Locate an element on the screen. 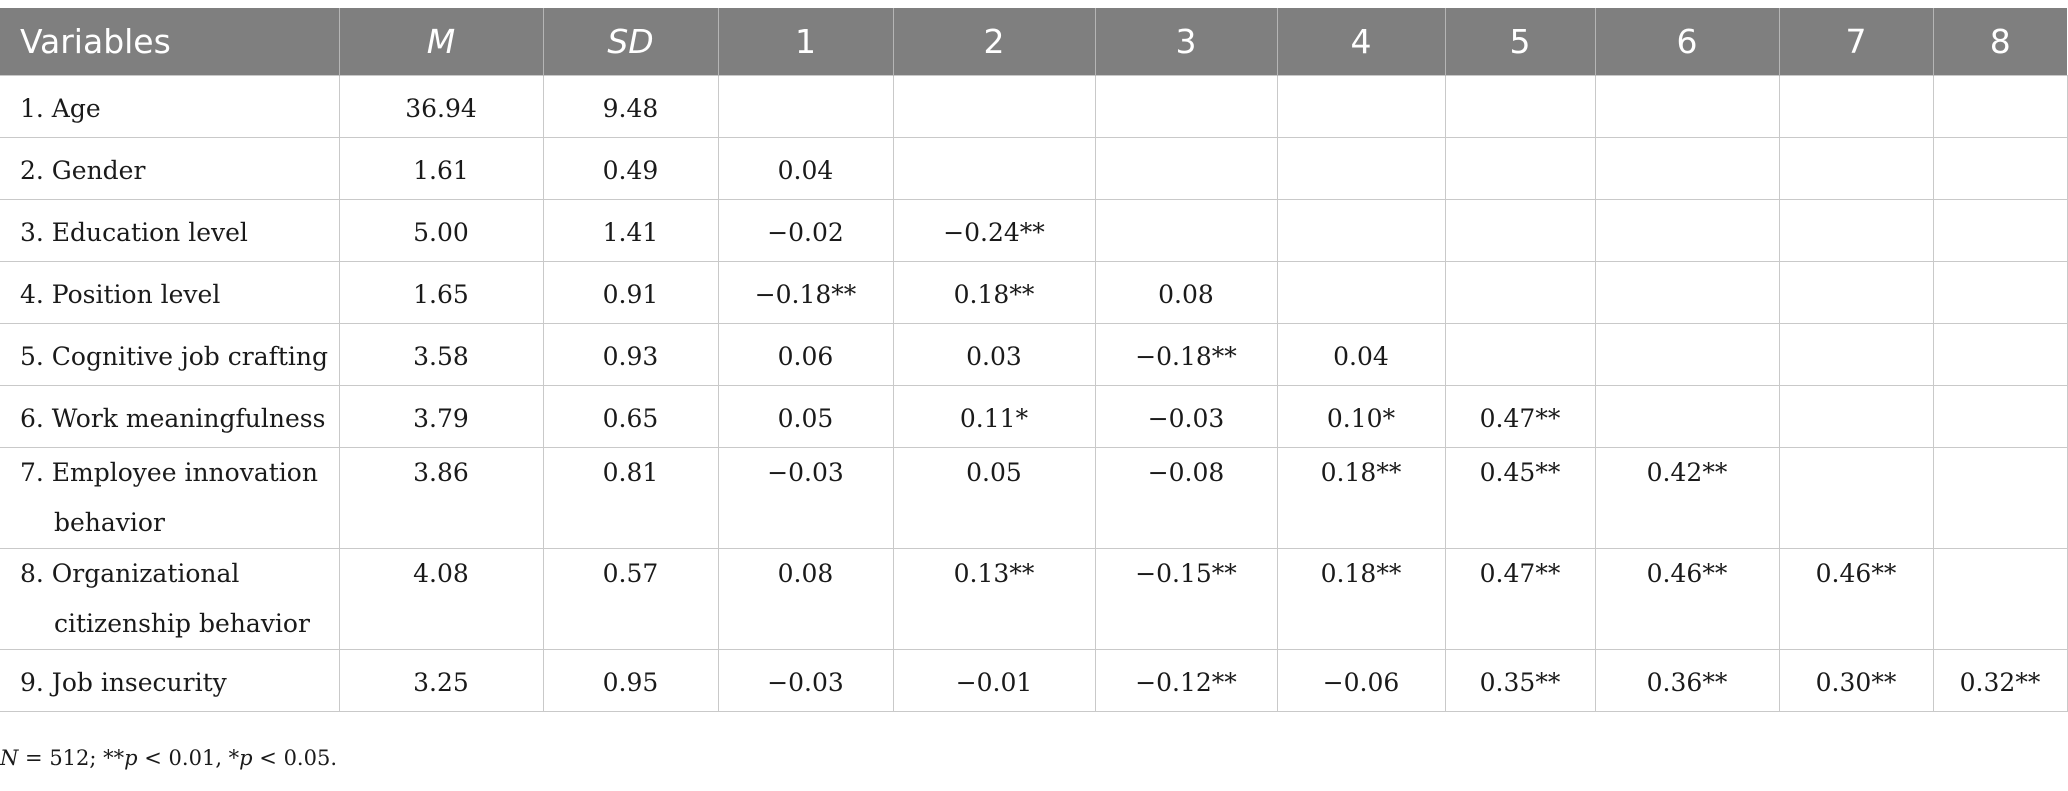 This screenshot has height=791, width=2068. cell-mean: 1.61 is located at coordinates (441, 168).